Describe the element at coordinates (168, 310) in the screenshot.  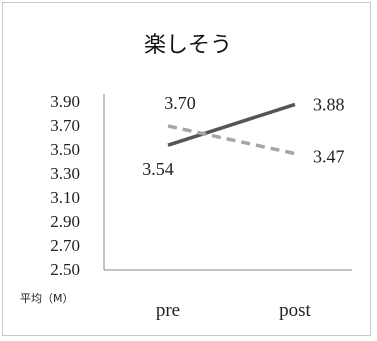
I see `x-category-label: pre` at that location.